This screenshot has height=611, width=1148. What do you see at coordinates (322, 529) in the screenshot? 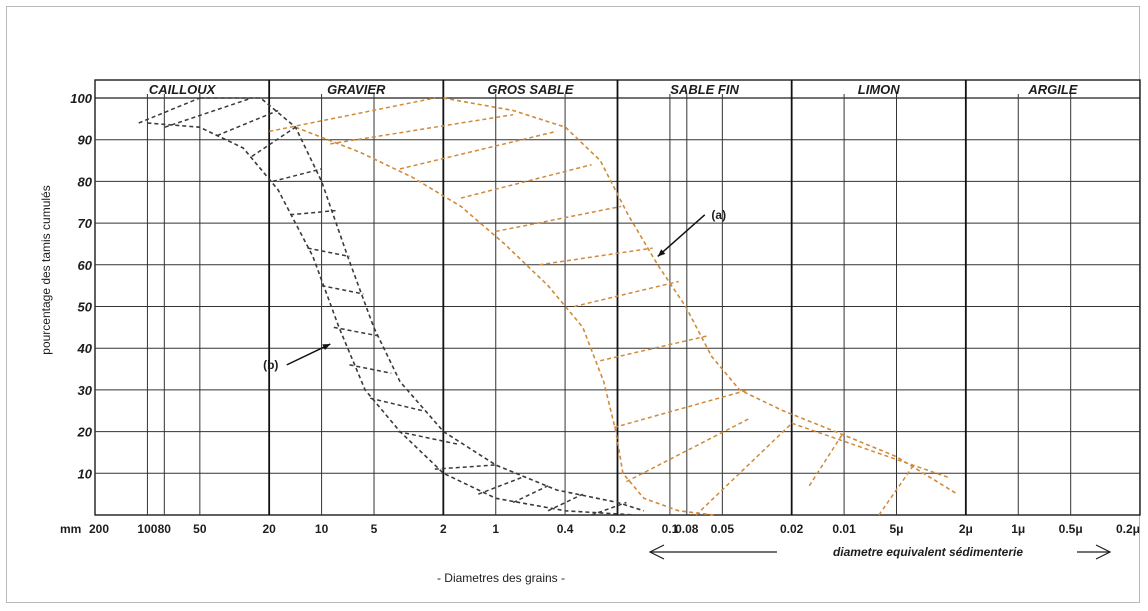
I see `x-tick-label: 10` at bounding box center [322, 529].